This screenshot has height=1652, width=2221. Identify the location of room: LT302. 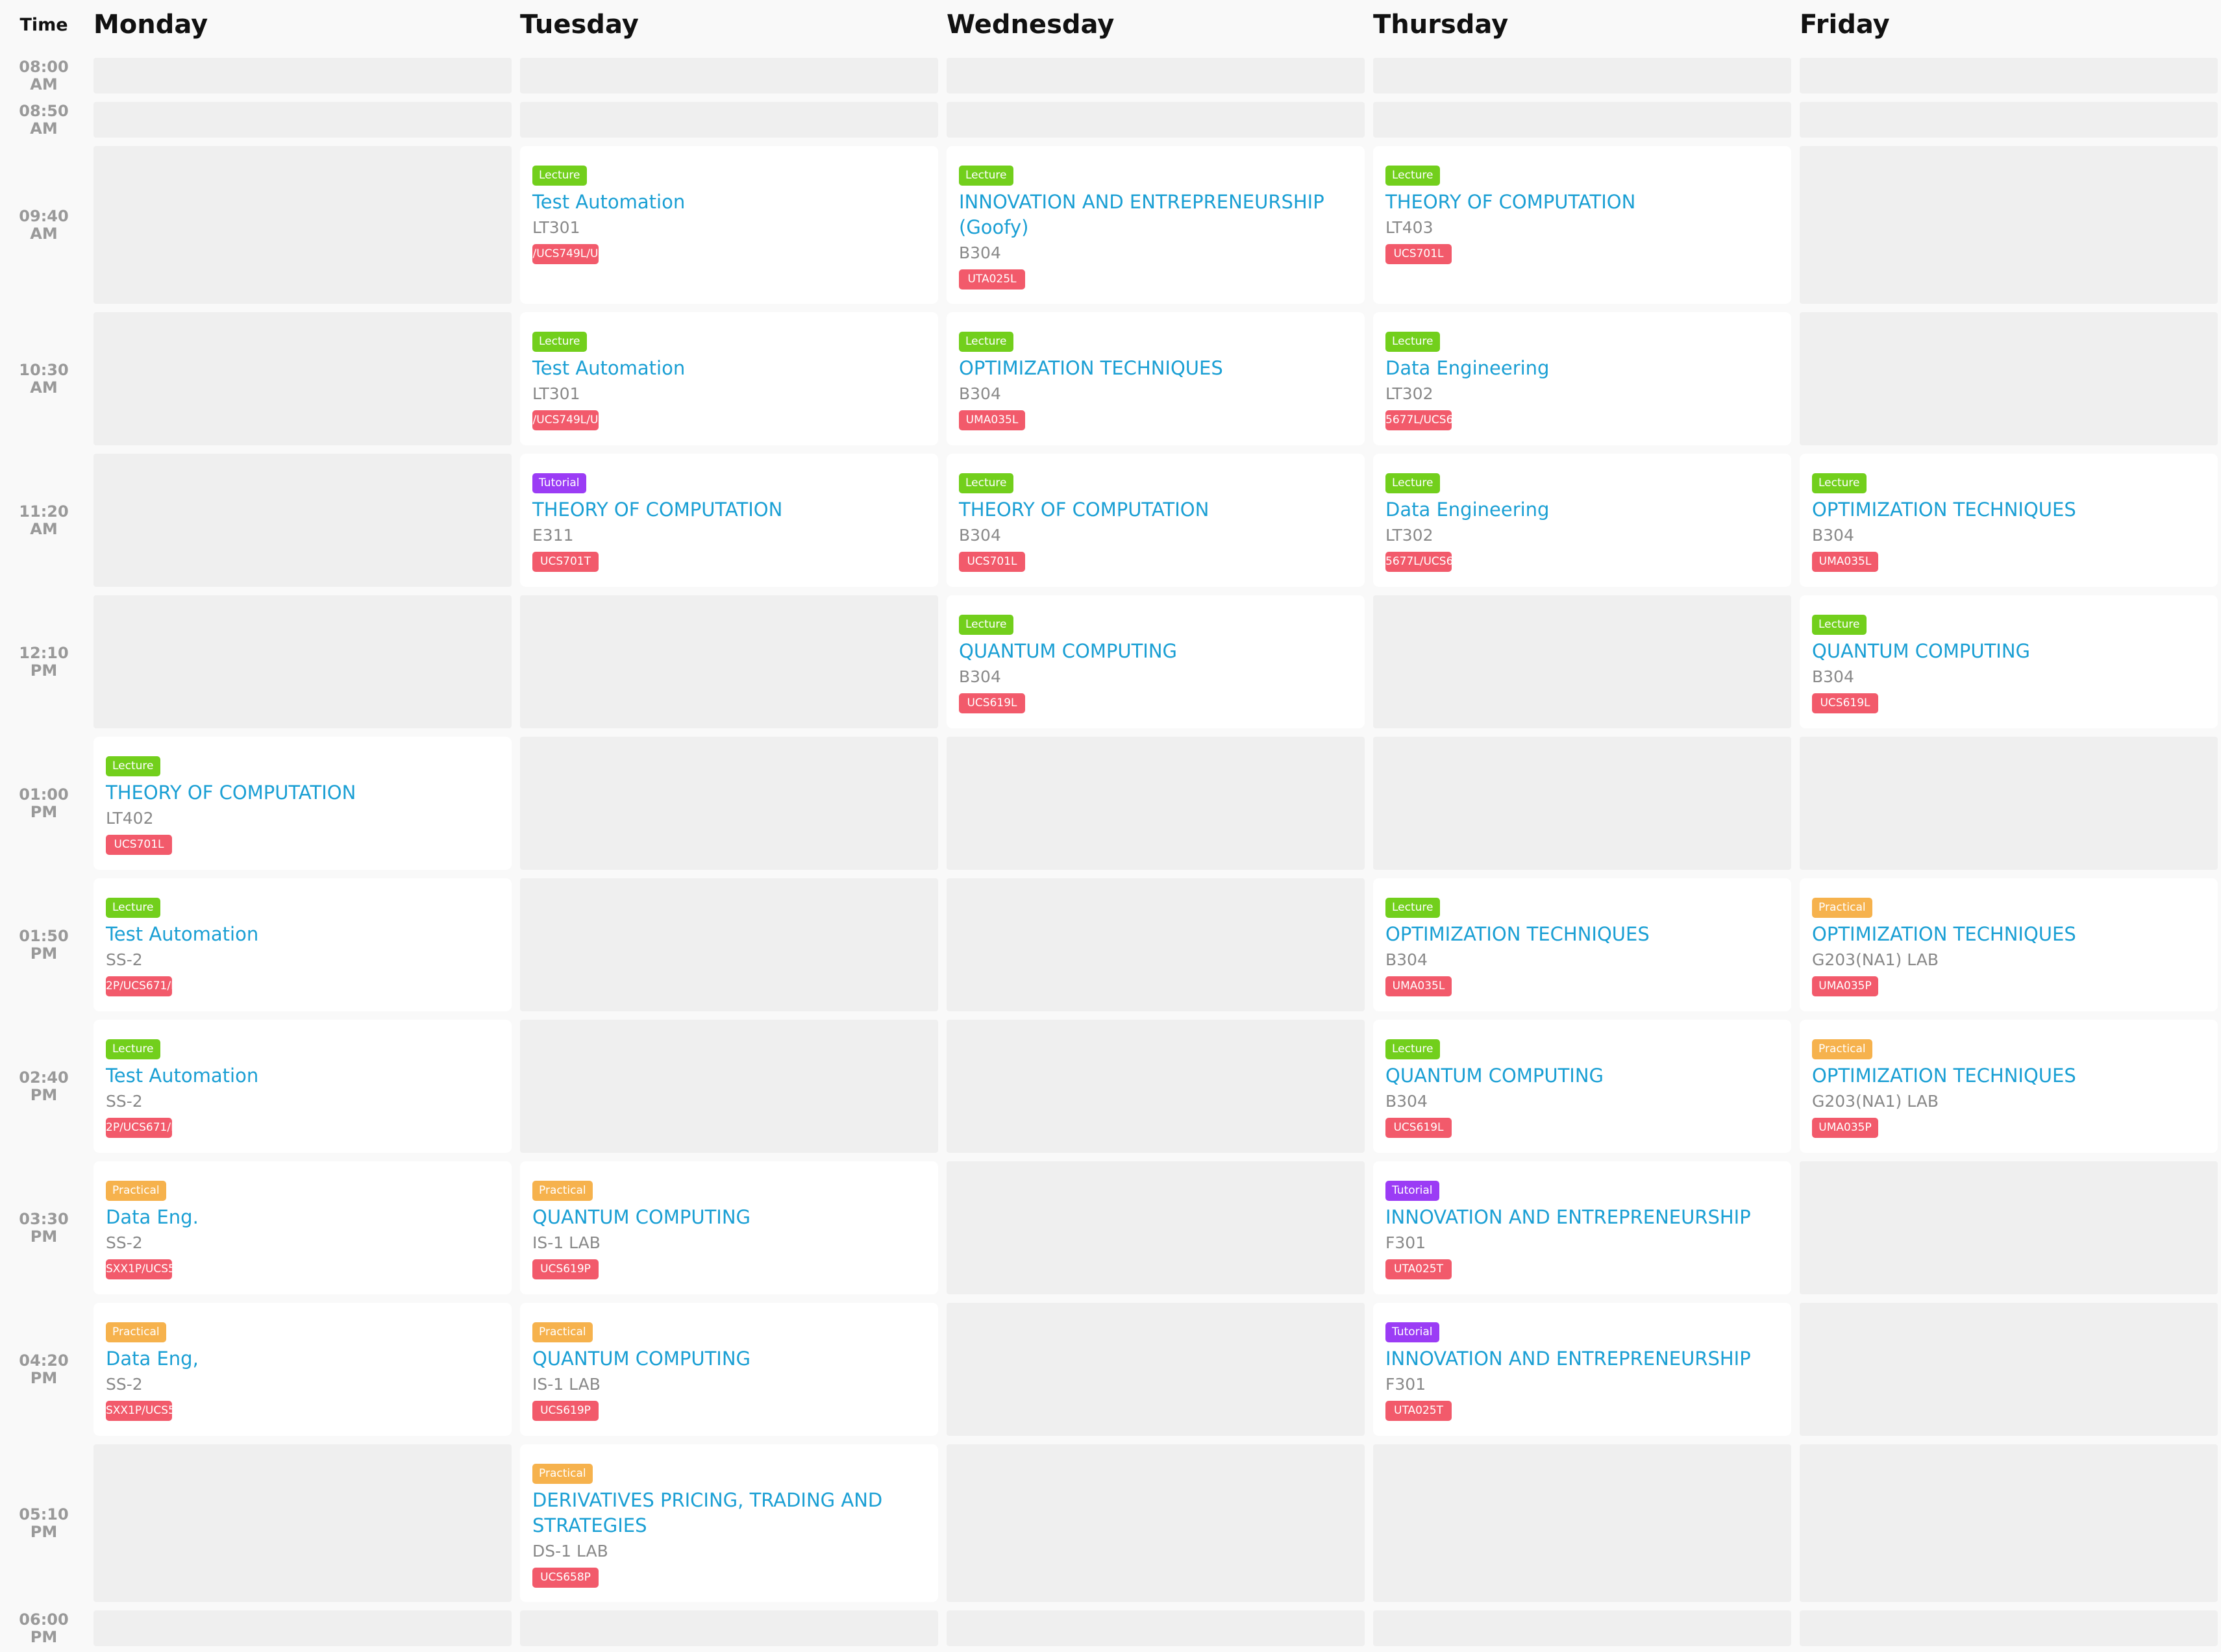
(1409, 535).